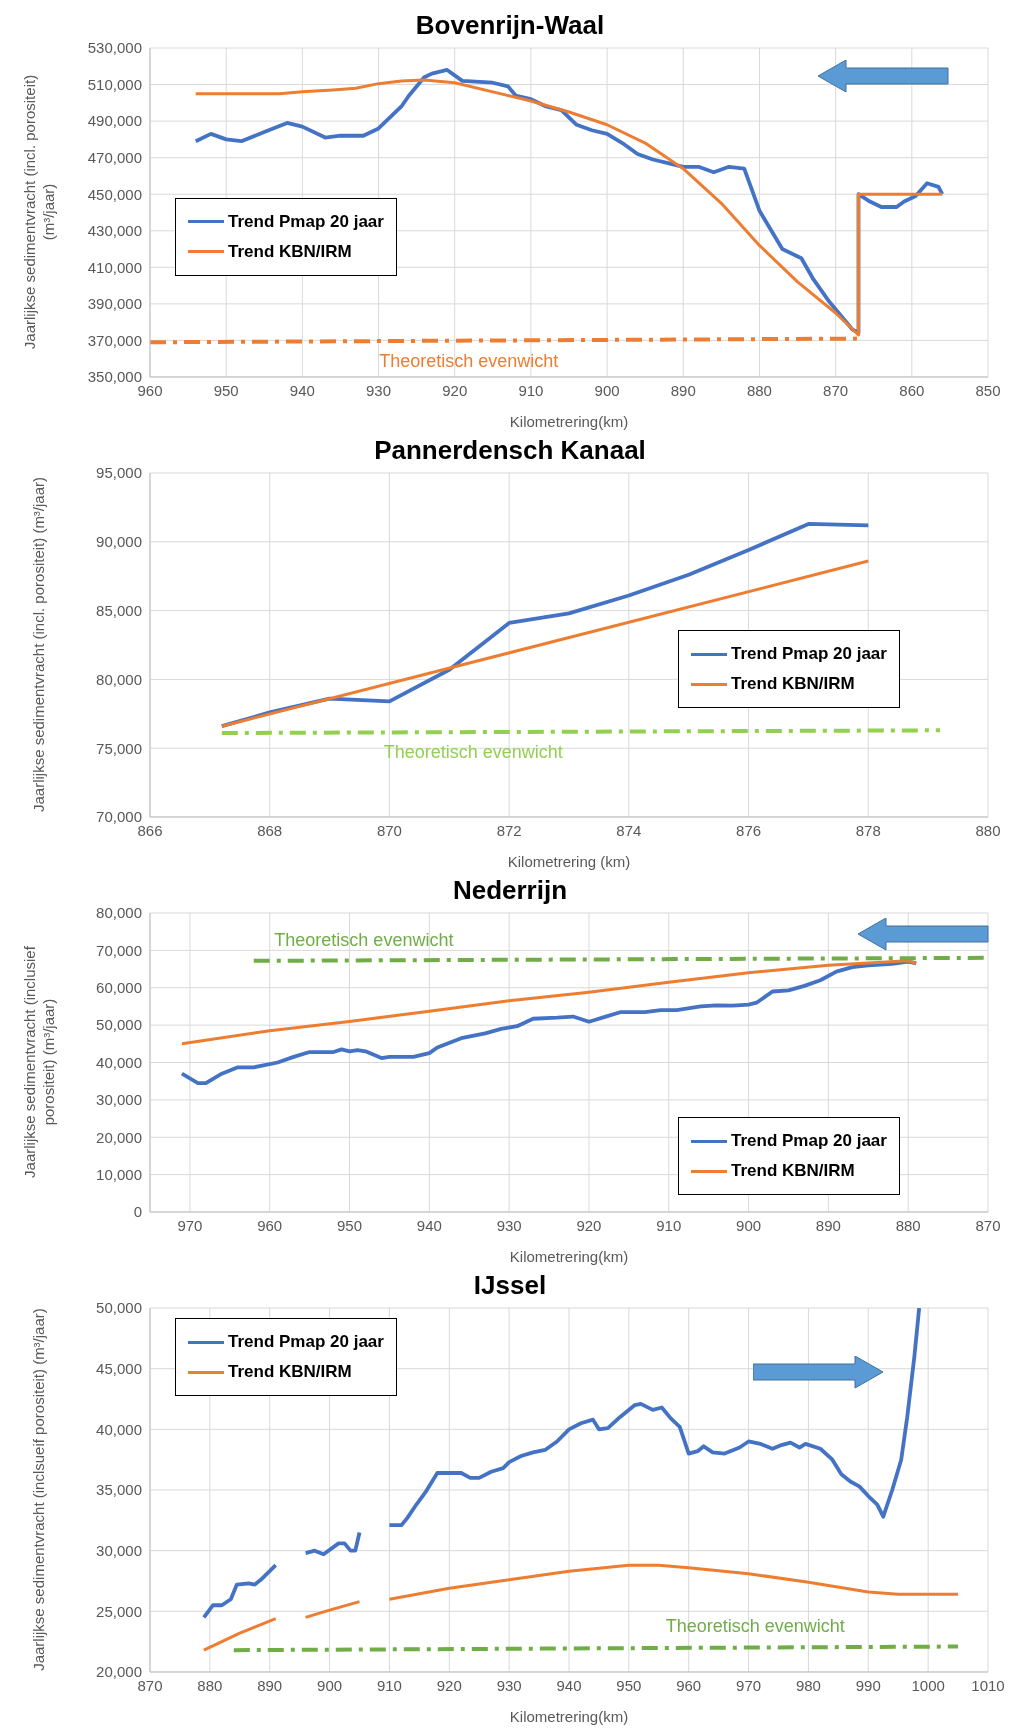 This screenshot has width=1020, height=1733. What do you see at coordinates (114, 121) in the screenshot?
I see `y-tick-label: 490,000` at bounding box center [114, 121].